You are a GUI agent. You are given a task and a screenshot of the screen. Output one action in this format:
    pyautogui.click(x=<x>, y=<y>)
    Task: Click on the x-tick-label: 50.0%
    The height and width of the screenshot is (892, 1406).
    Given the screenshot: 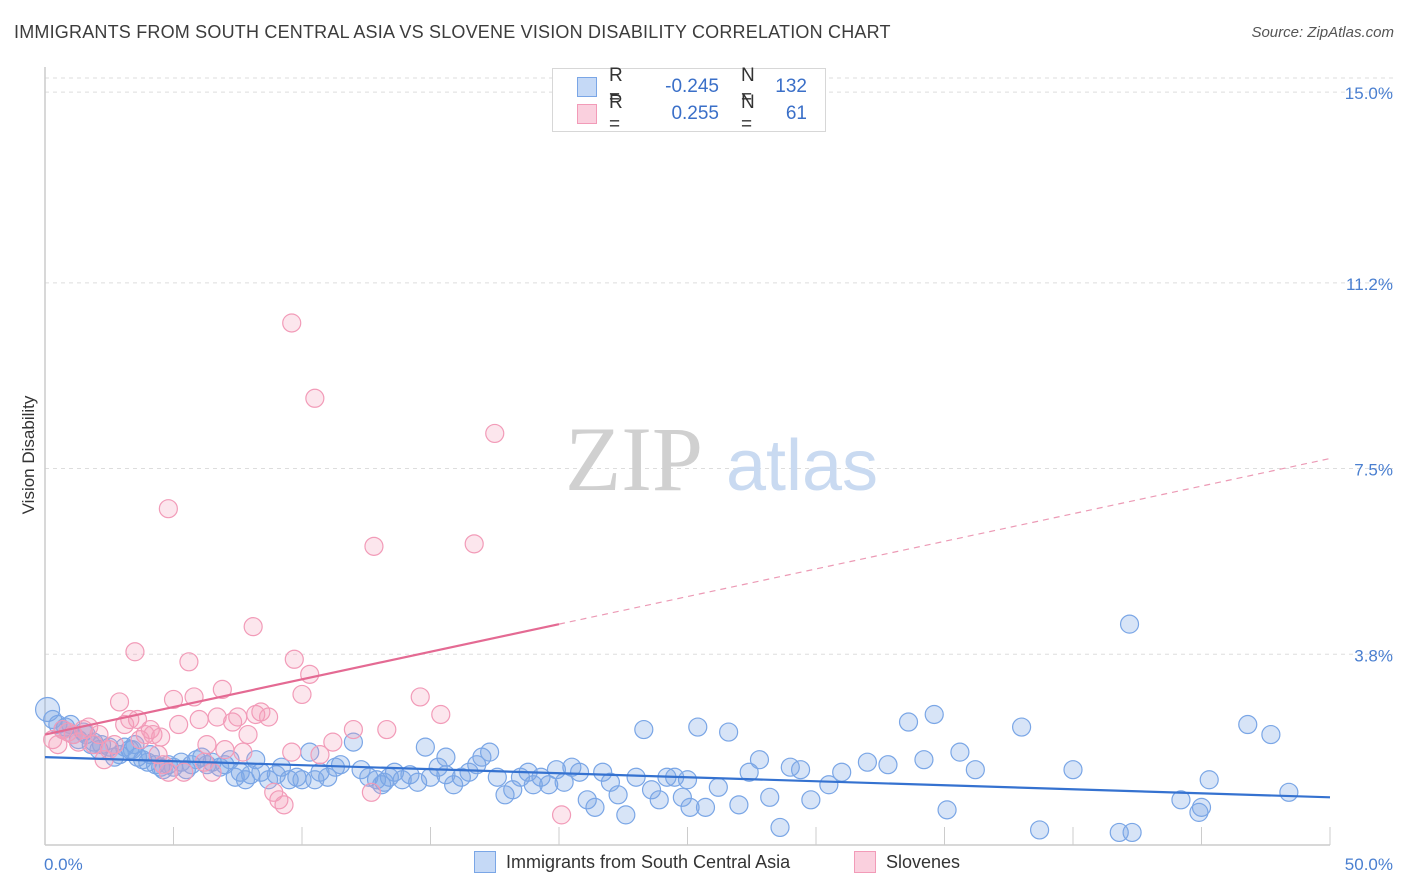 What is the action you would take?
    pyautogui.click(x=1369, y=864)
    